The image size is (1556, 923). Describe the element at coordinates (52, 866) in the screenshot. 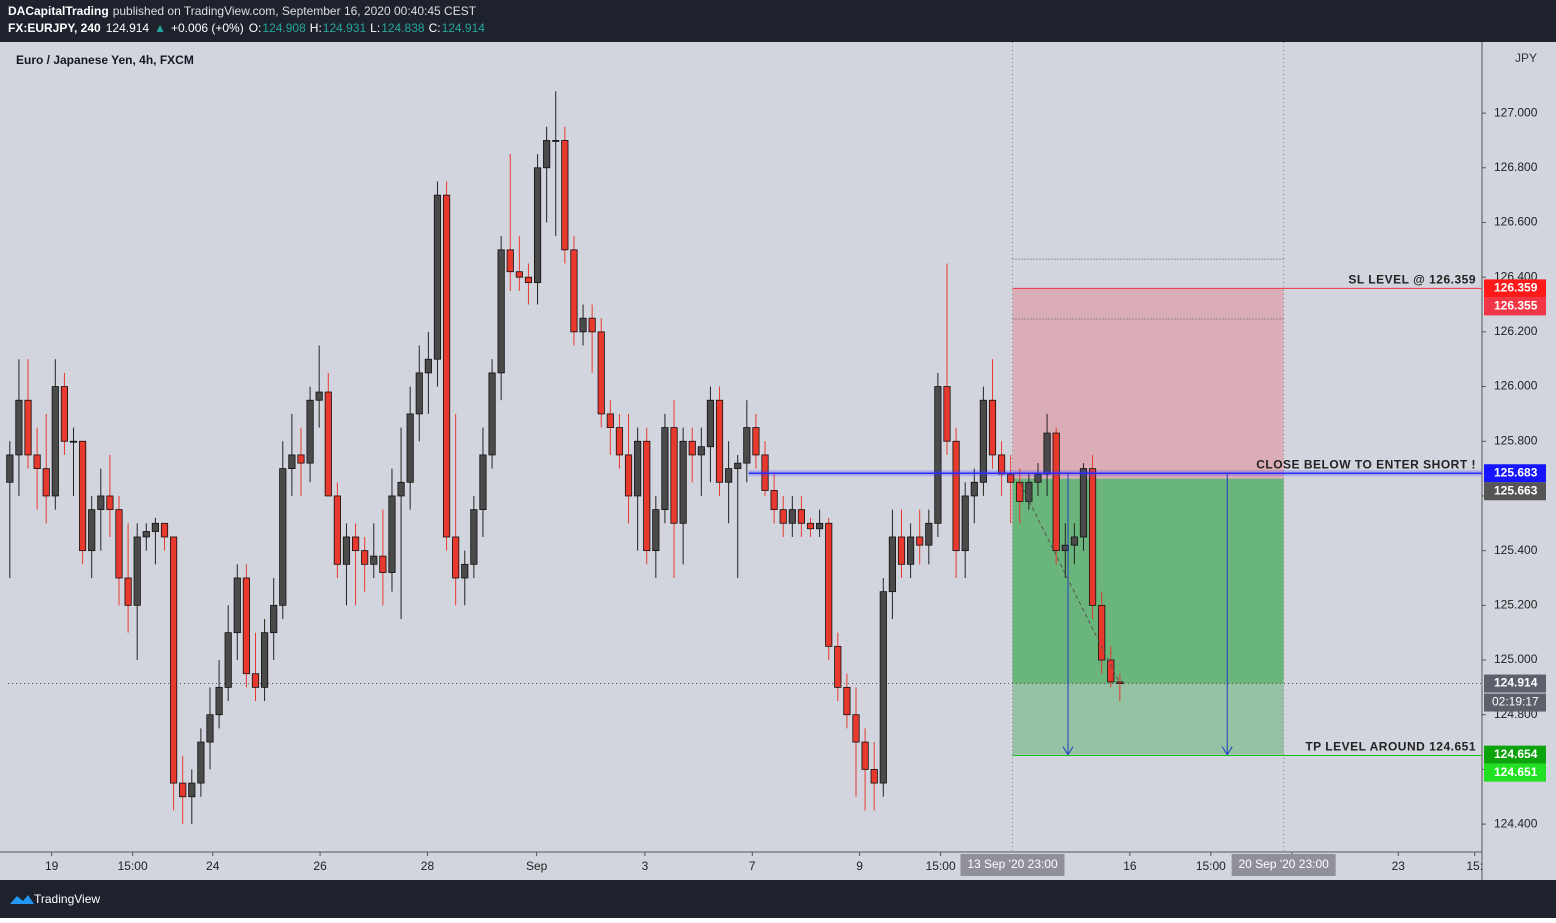

I see `x-tick-label: 19` at that location.